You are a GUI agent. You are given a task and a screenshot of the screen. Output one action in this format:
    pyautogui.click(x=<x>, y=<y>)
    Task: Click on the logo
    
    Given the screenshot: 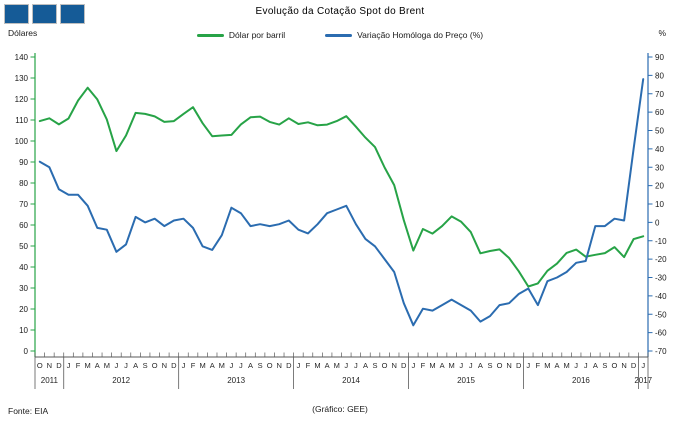 What is the action you would take?
    pyautogui.click(x=44, y=14)
    